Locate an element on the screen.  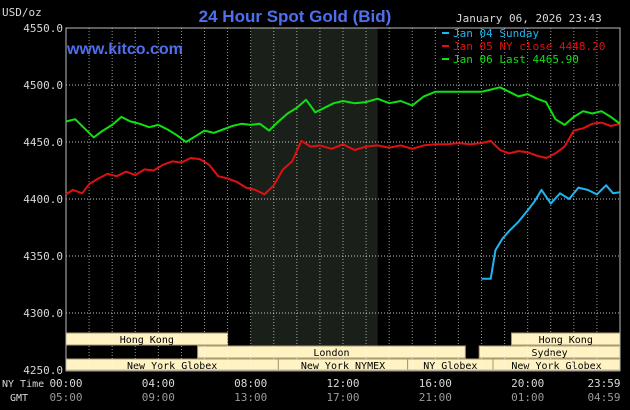
chart-title: 24 Hour Spot Gold (Bid) is located at coordinates (295, 16).